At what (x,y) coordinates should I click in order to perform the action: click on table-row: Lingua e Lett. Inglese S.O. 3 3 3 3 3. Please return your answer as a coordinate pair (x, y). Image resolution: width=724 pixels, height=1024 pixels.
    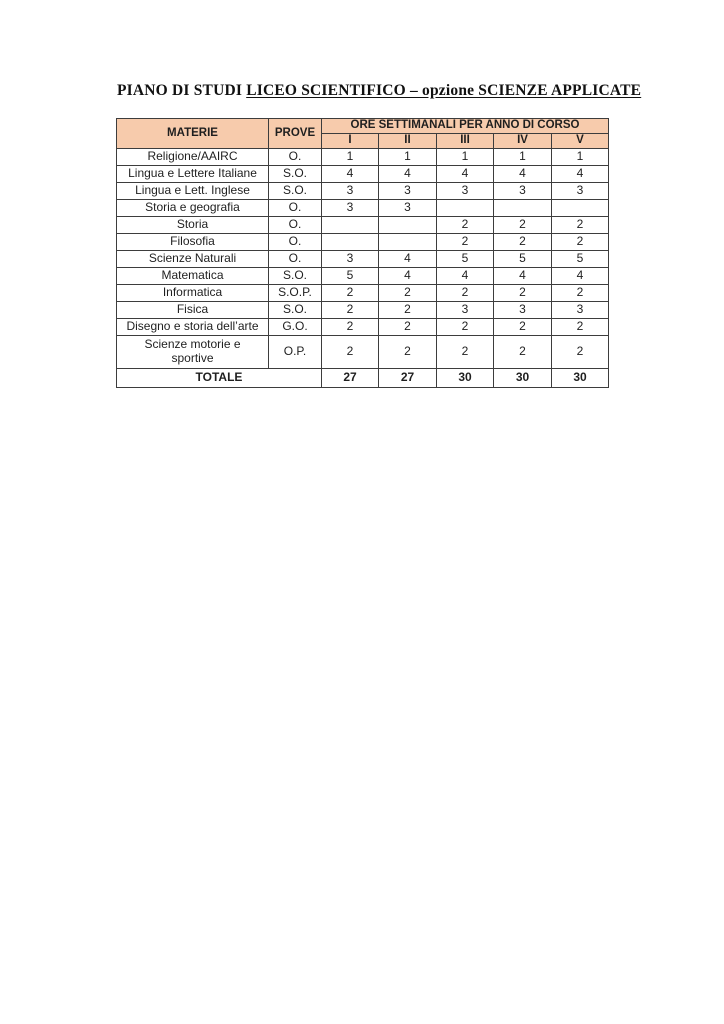
    Looking at the image, I should click on (362, 191).